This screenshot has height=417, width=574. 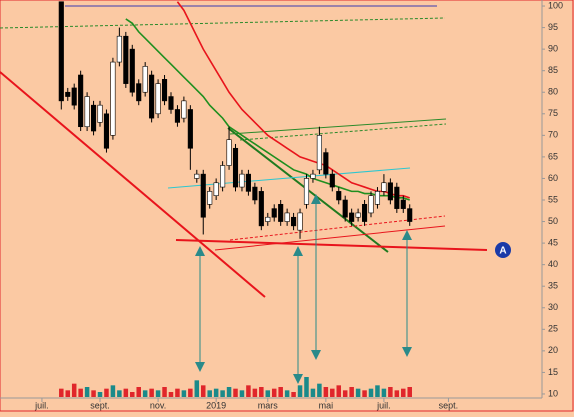 I want to click on y-tick-label: 80, so click(x=553, y=92).